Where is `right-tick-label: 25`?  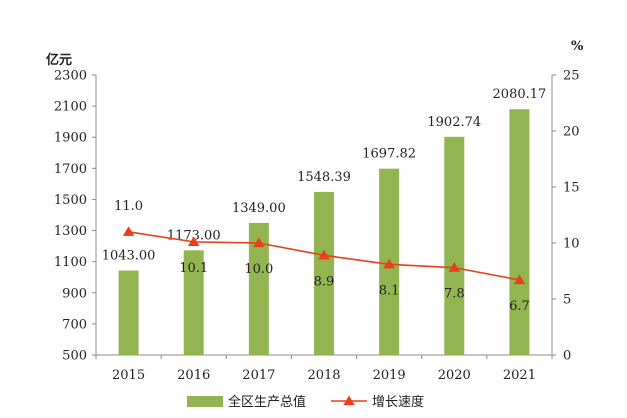
right-tick-label: 25 is located at coordinates (571, 76).